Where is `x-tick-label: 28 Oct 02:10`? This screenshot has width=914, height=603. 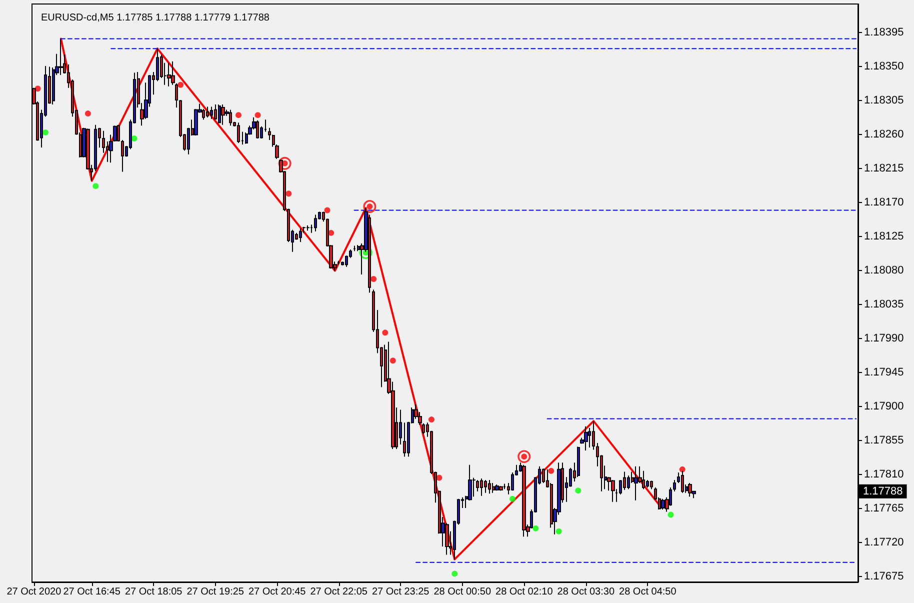 x-tick-label: 28 Oct 02:10 is located at coordinates (524, 592).